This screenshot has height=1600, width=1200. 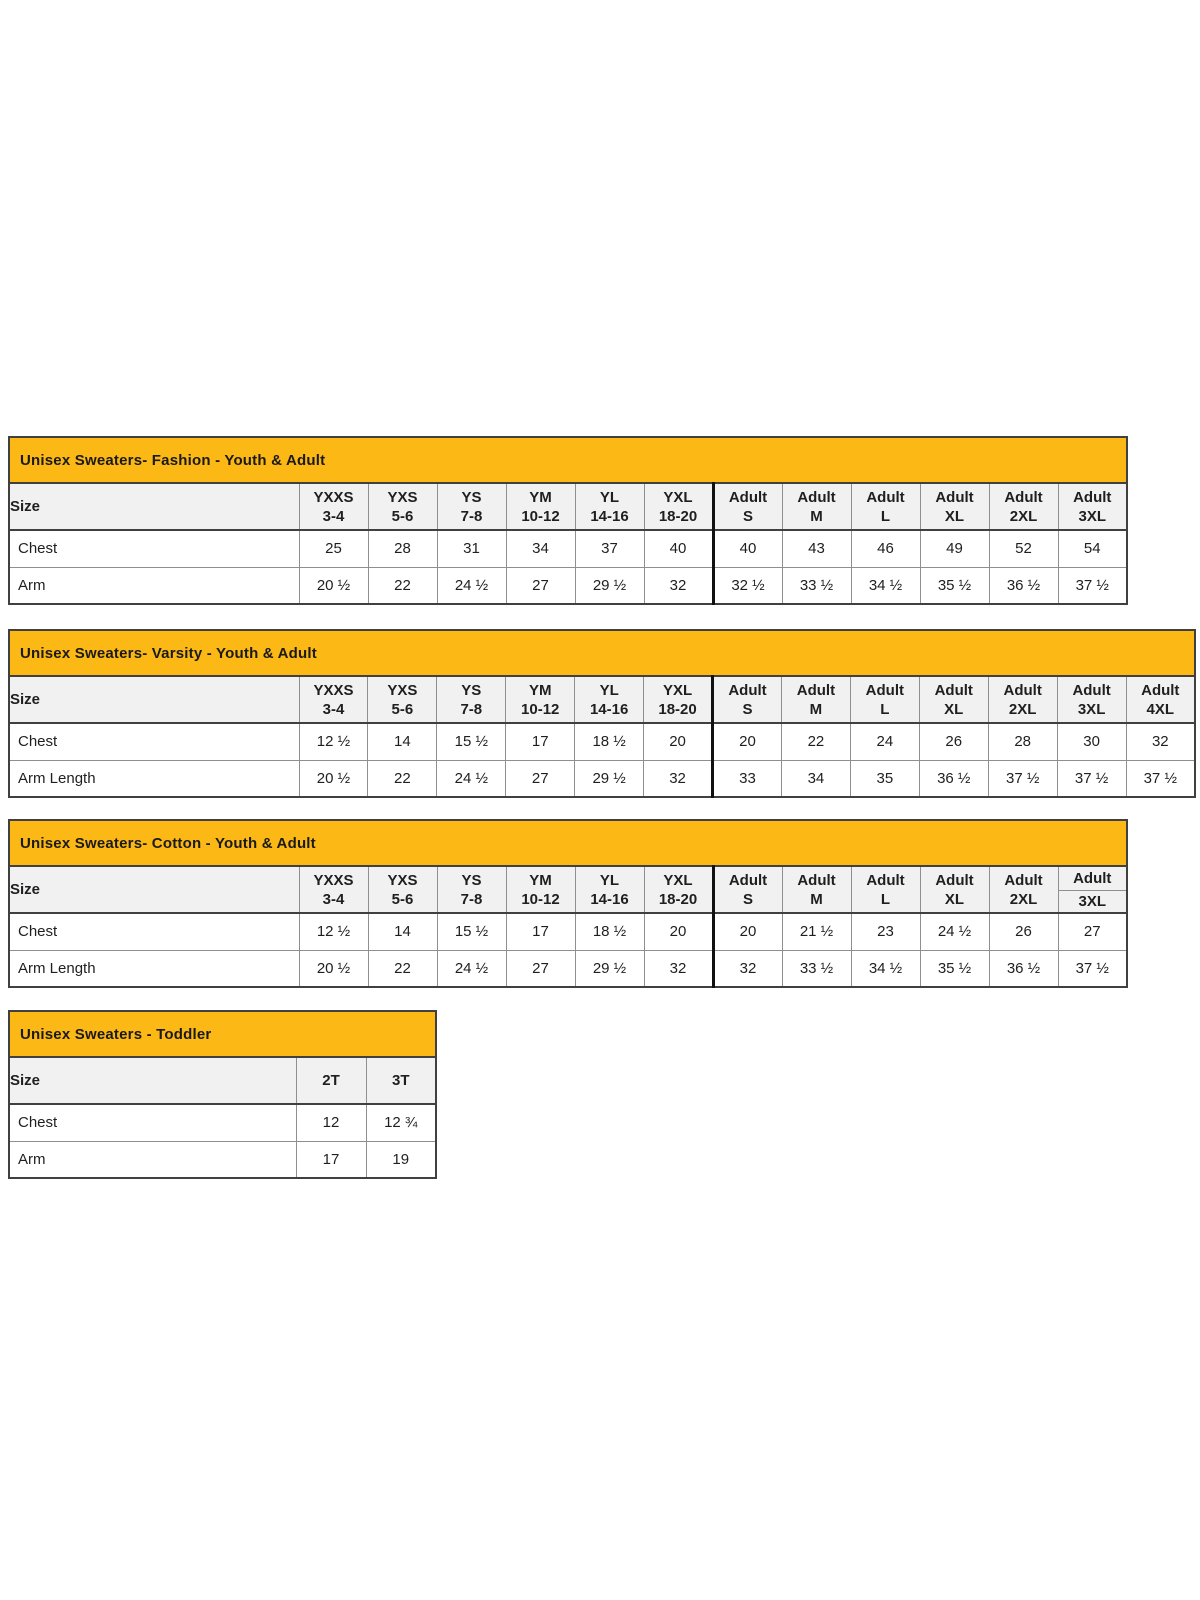 I want to click on column-header: YXXS 3-4, so click(x=333, y=889).